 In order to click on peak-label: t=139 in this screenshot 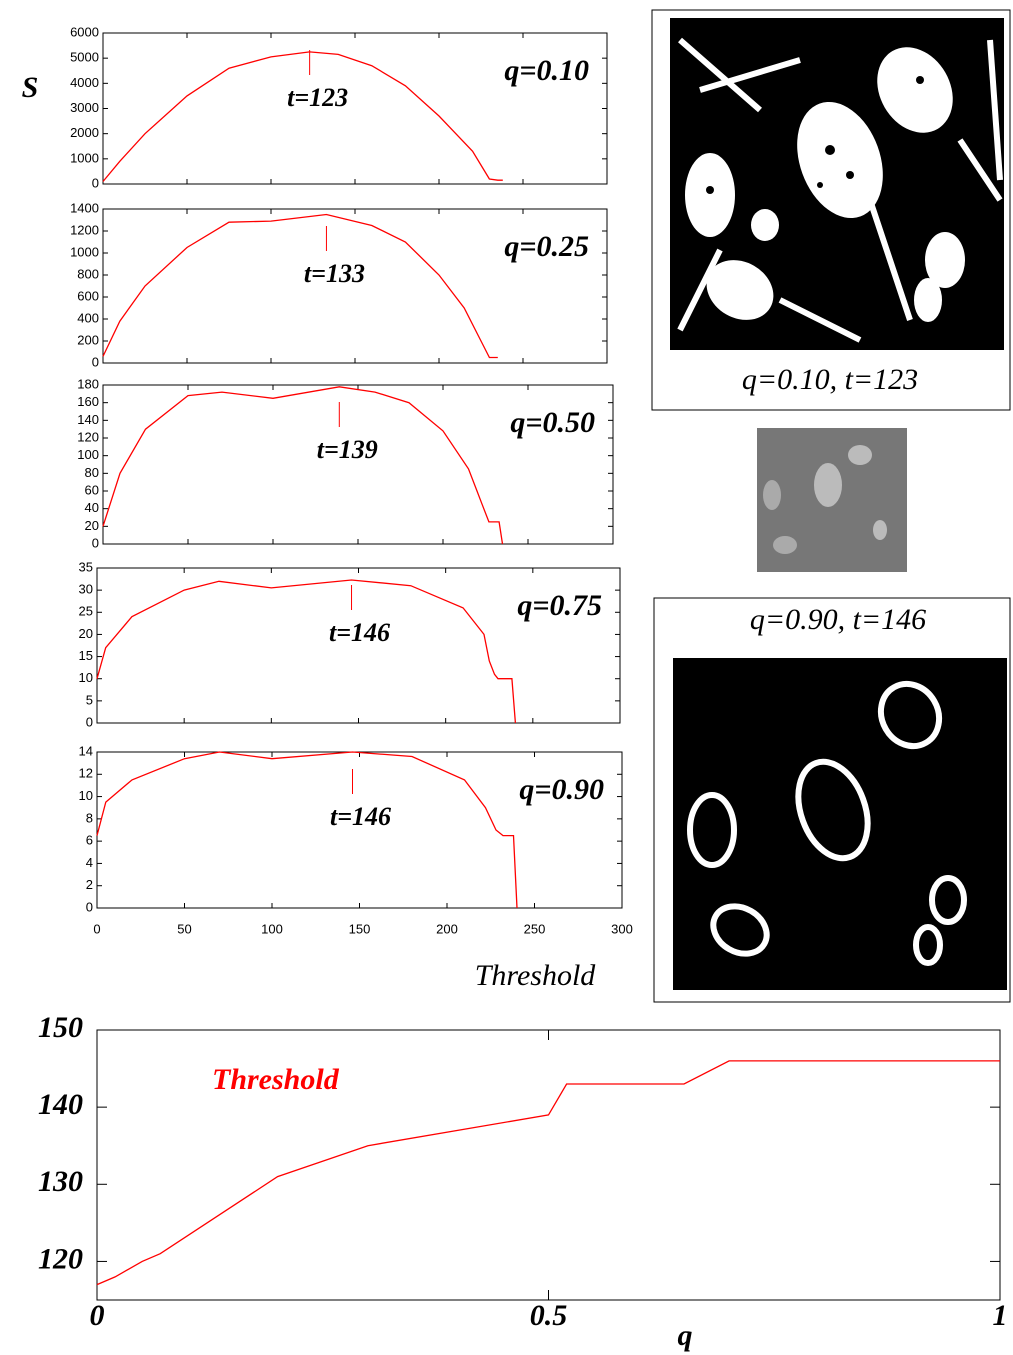, I will do `click(347, 449)`.